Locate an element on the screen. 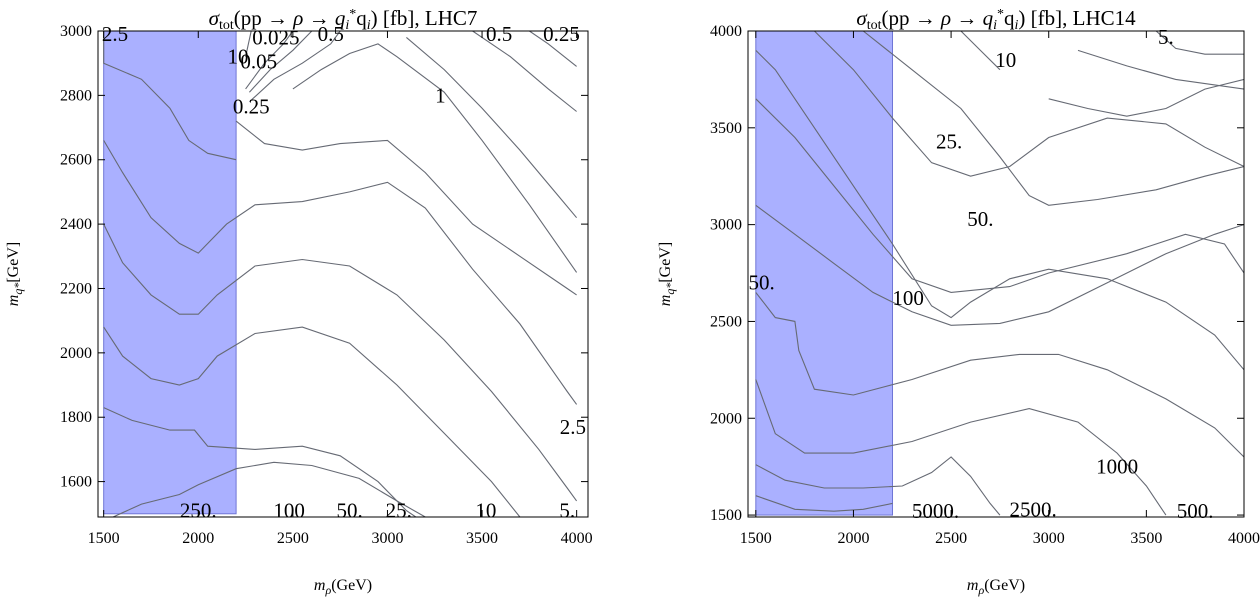 The height and width of the screenshot is (606, 1260). y-tick-label: 2200 is located at coordinates (76, 288).